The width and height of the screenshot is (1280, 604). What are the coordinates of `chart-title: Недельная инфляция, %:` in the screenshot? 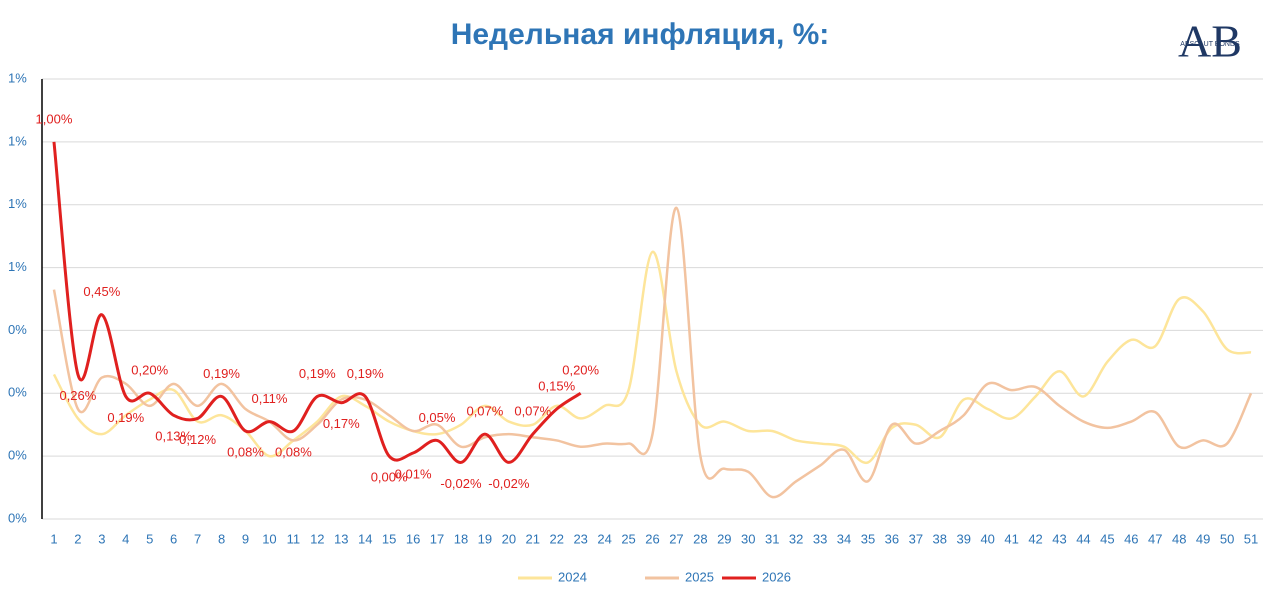 It's located at (640, 34).